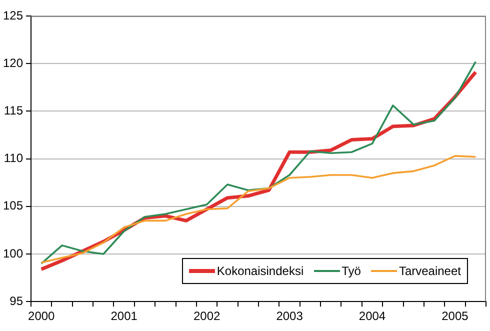 This screenshot has width=490, height=331. What do you see at coordinates (13, 15) in the screenshot?
I see `y-tick-label: 125` at bounding box center [13, 15].